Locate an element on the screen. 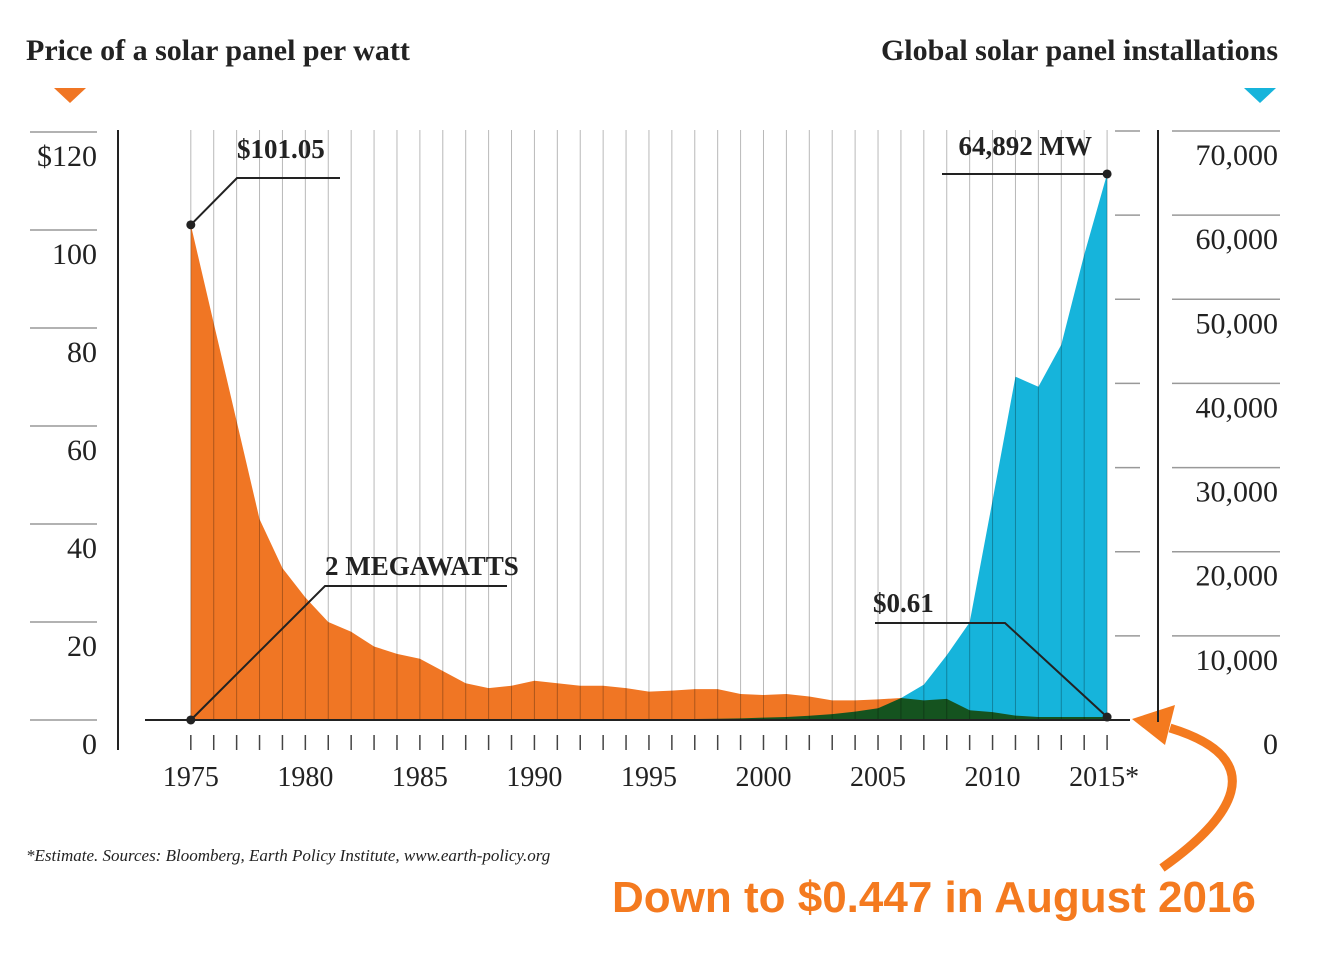 The image size is (1332, 965). callout-arrow is located at coordinates (1198, 797).